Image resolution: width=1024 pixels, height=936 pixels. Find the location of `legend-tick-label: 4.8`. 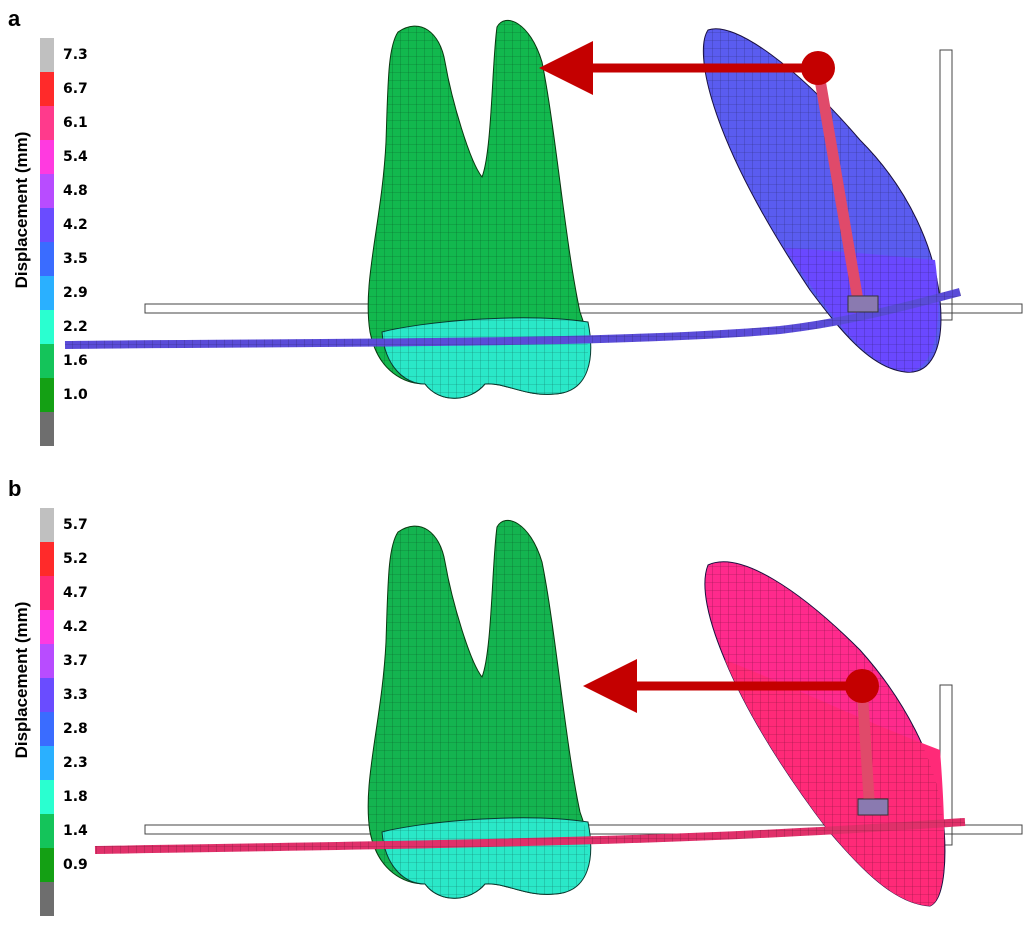

legend-tick-label: 4.8 is located at coordinates (75, 191).